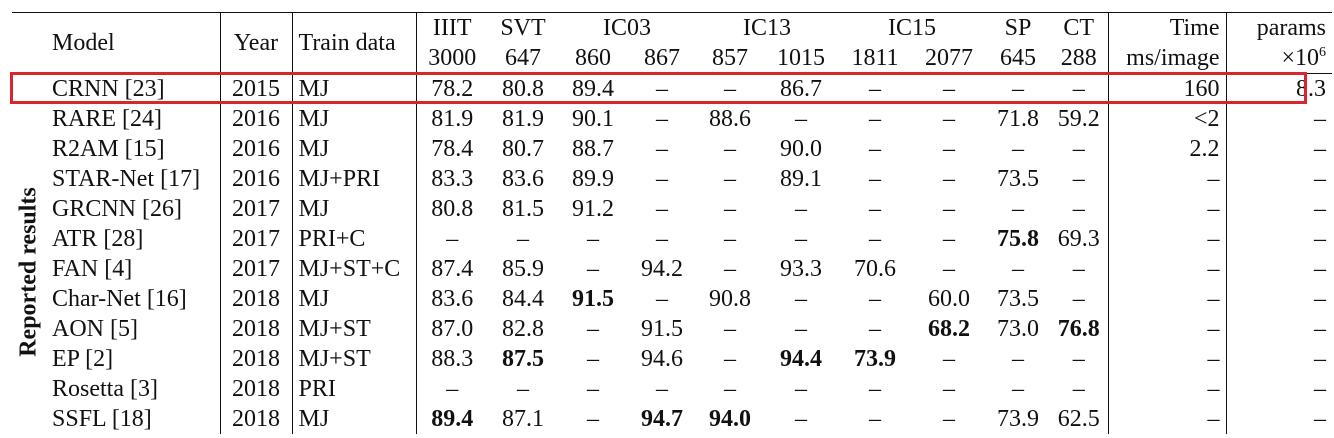 This screenshot has height=438, width=1334. I want to click on cell-ic03-860: 91.5, so click(593, 299).